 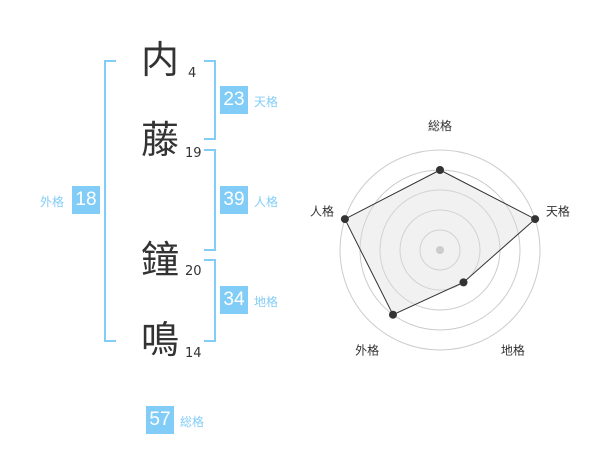 What do you see at coordinates (159, 60) in the screenshot?
I see `name-char-1: 内` at bounding box center [159, 60].